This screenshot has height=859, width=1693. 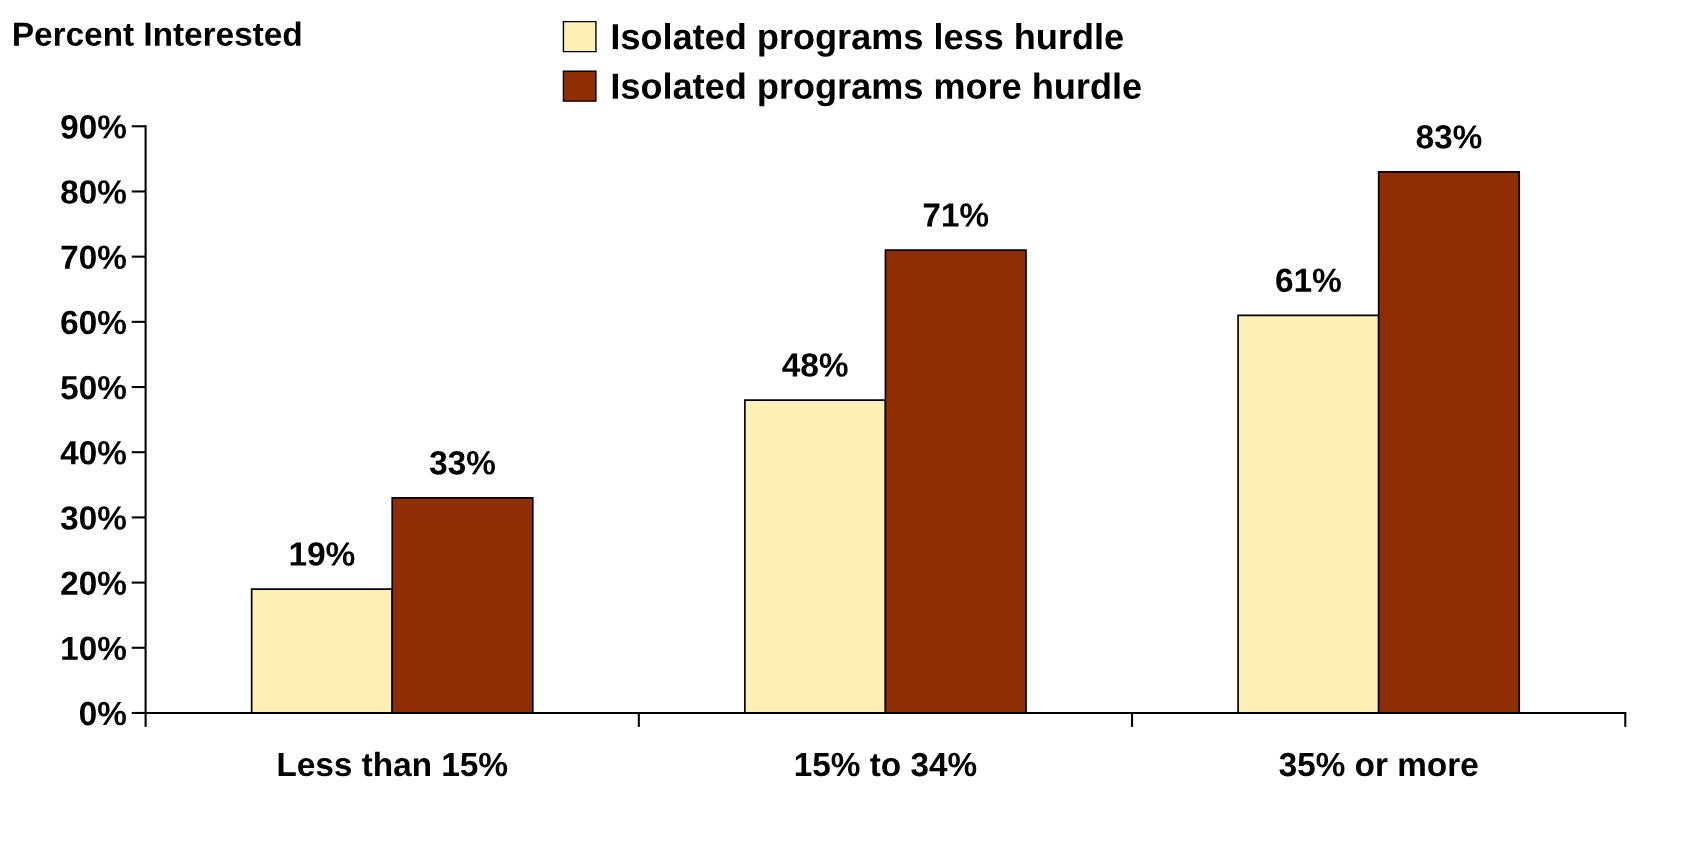 I want to click on data-label: 71%, so click(x=956, y=215).